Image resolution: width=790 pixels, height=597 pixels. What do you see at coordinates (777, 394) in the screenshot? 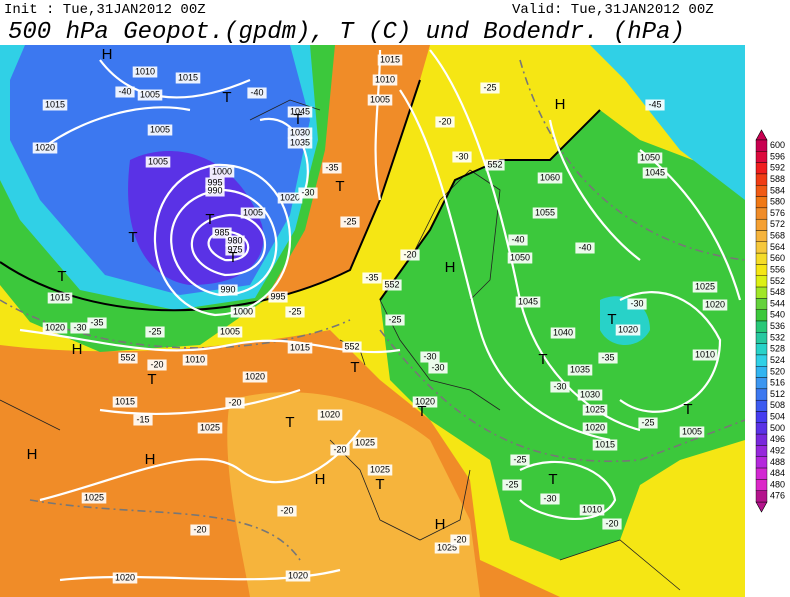
I see `colorbar-label: 512` at bounding box center [777, 394].